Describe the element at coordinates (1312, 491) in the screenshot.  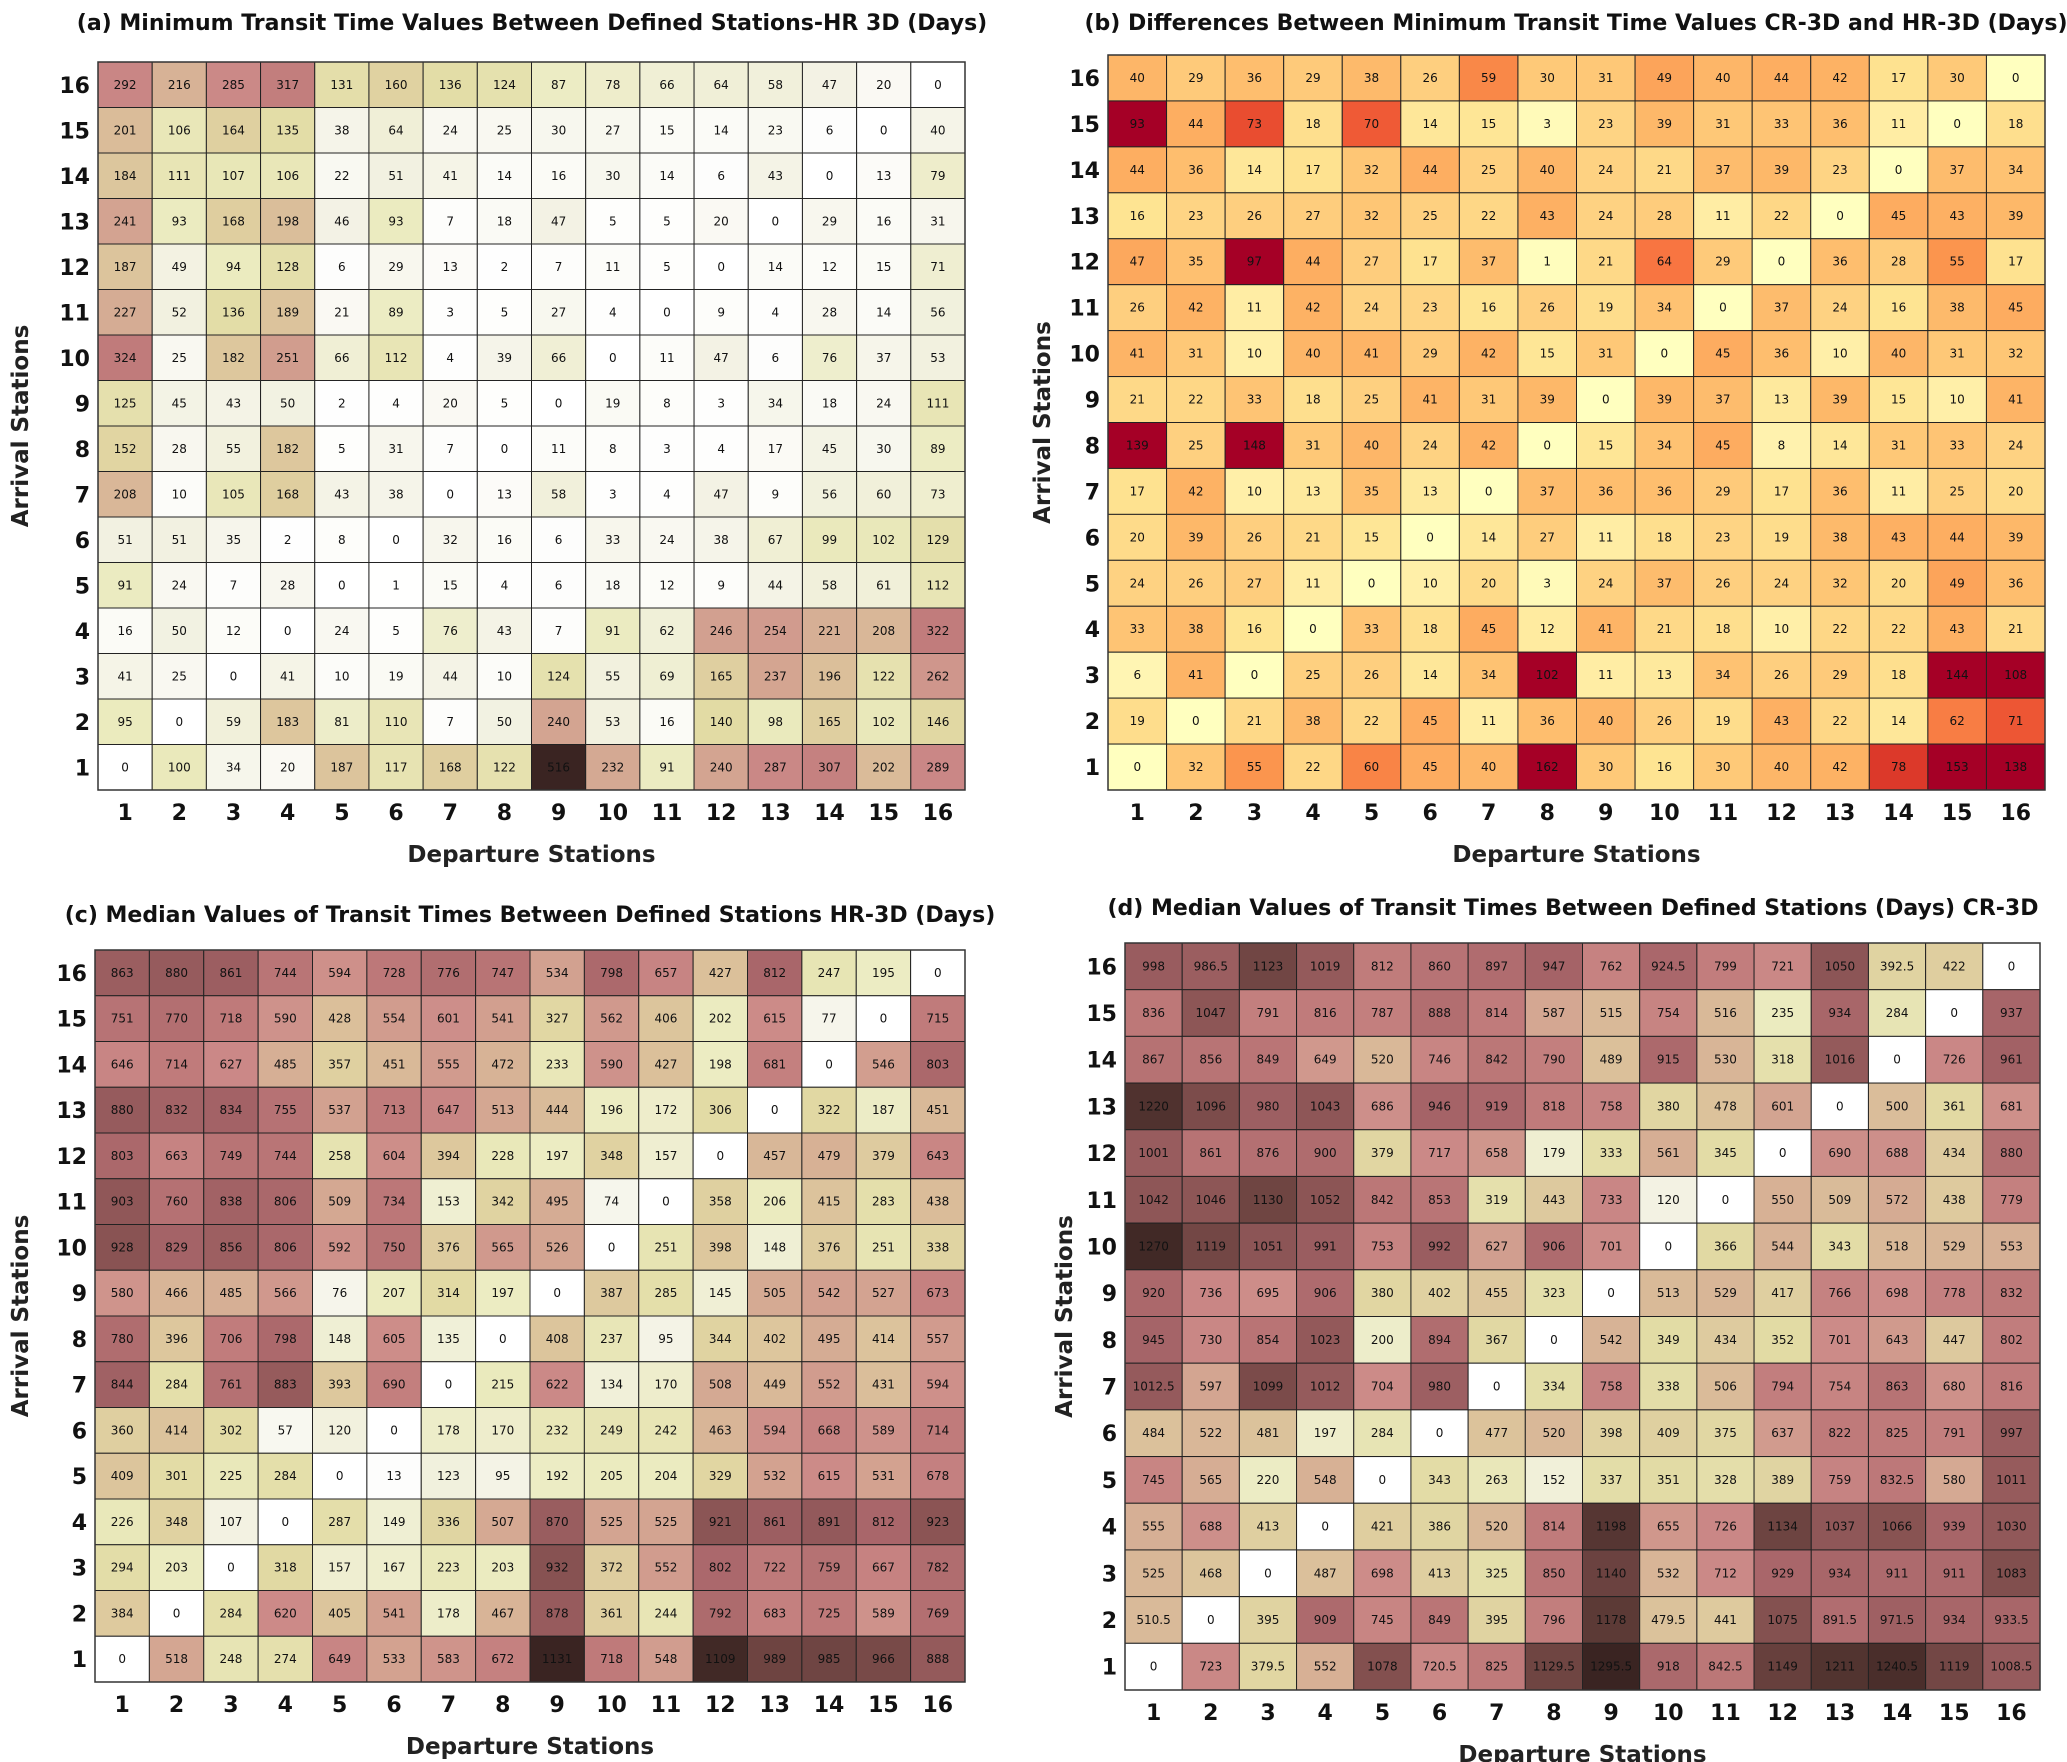
I see `cell-value-label: 13` at that location.